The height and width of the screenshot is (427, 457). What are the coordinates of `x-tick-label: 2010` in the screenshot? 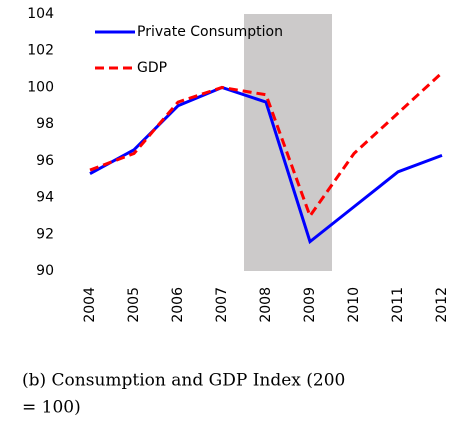 It's located at (354, 305).